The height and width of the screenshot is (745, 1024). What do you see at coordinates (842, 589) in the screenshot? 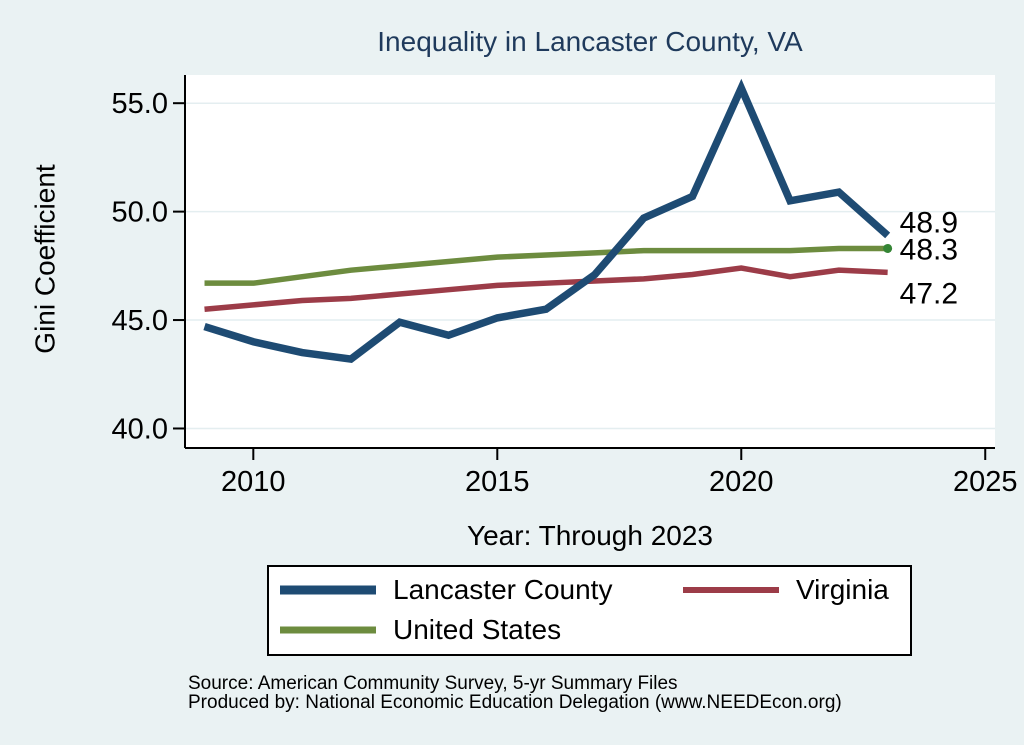
I see `legend-label-virginia: Virginia` at bounding box center [842, 589].